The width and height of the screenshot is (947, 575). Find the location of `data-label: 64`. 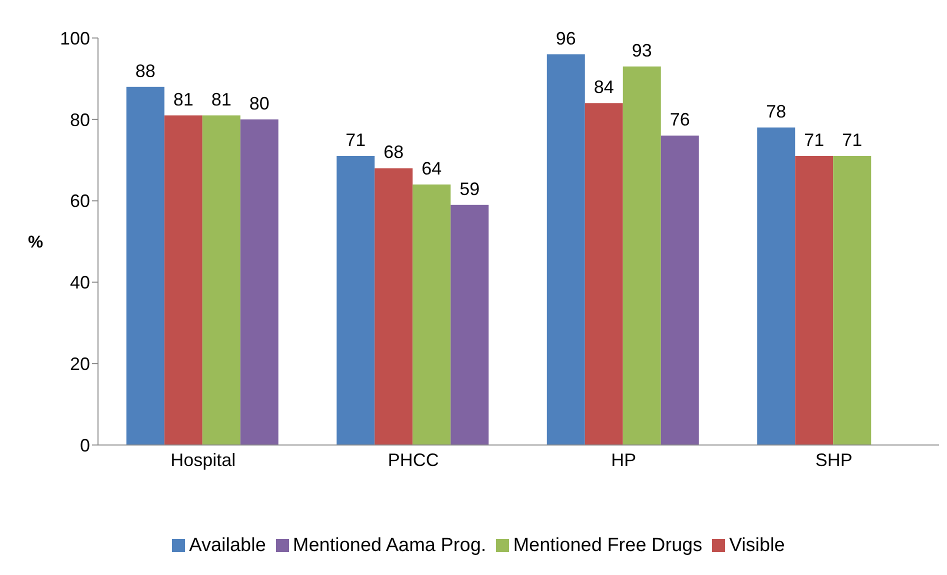

data-label: 64 is located at coordinates (432, 168).